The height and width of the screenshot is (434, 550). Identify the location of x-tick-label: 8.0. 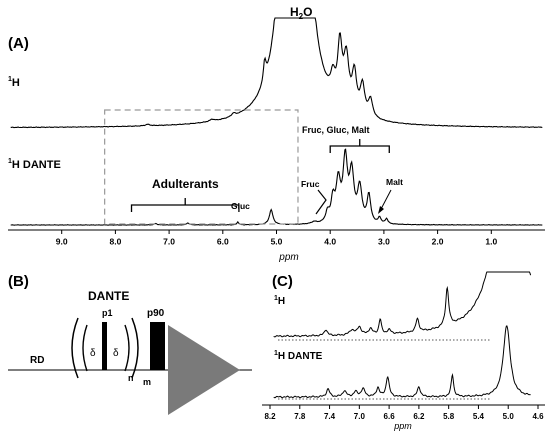
(115, 242).